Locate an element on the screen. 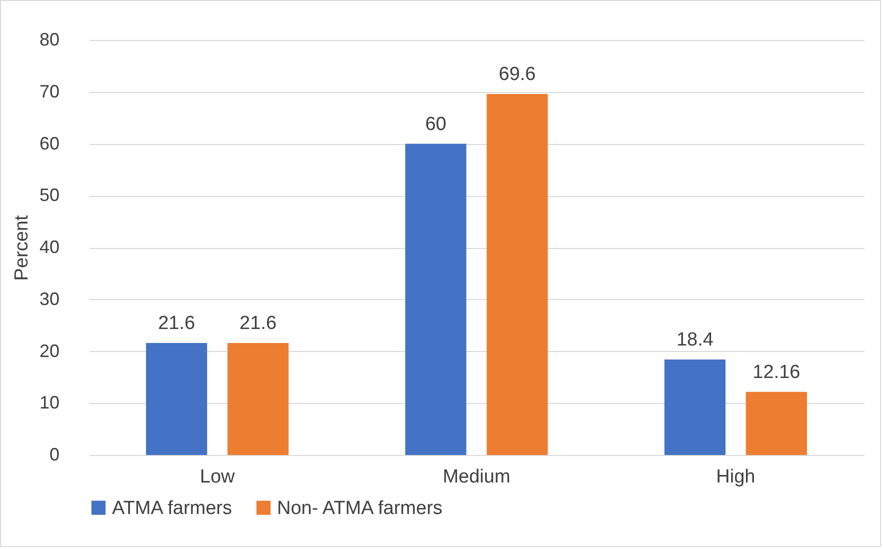  y-tick-label: 0 is located at coordinates (54, 454).